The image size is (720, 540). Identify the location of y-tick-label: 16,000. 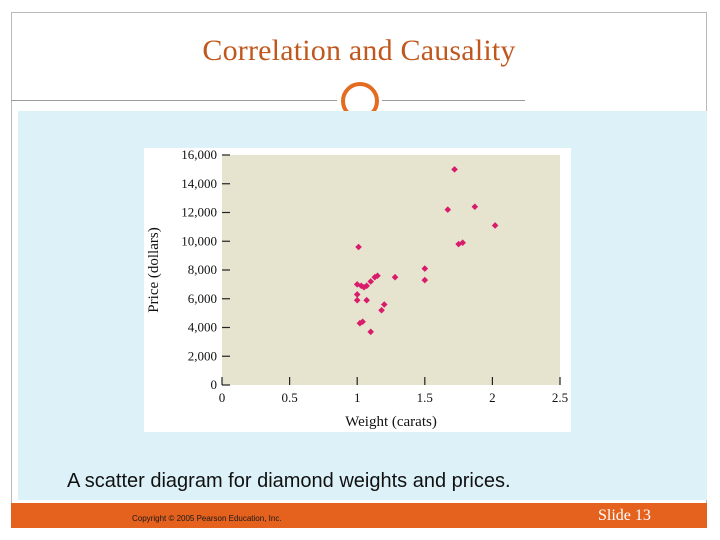
(199, 155).